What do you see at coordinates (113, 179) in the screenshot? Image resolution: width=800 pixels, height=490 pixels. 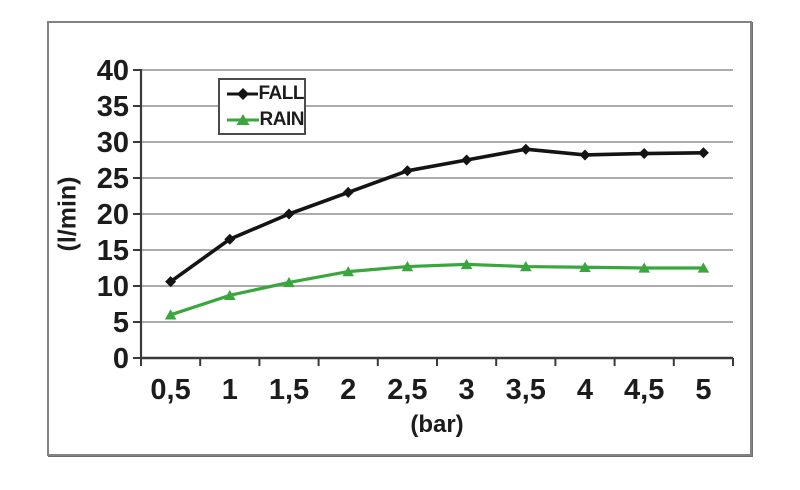 I see `y-tick-label-25: 25` at bounding box center [113, 179].